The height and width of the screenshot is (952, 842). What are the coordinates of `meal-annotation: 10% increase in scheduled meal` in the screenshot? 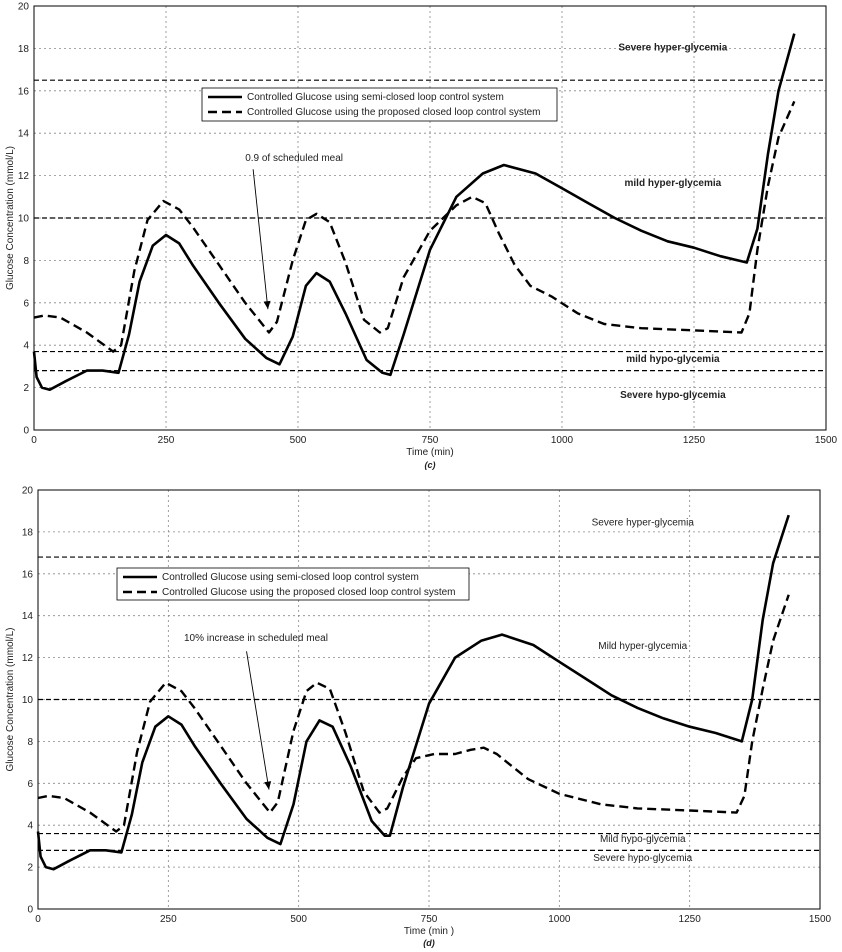 It's located at (256, 711).